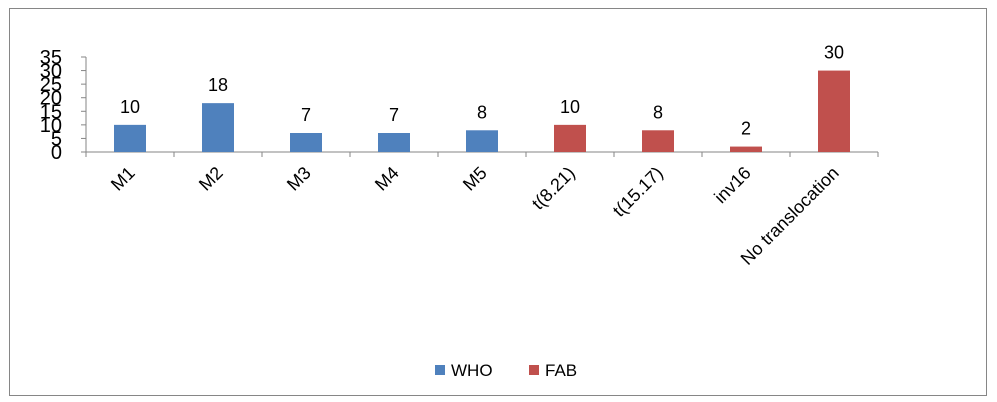  I want to click on legend-label-who: WHO, so click(472, 370).